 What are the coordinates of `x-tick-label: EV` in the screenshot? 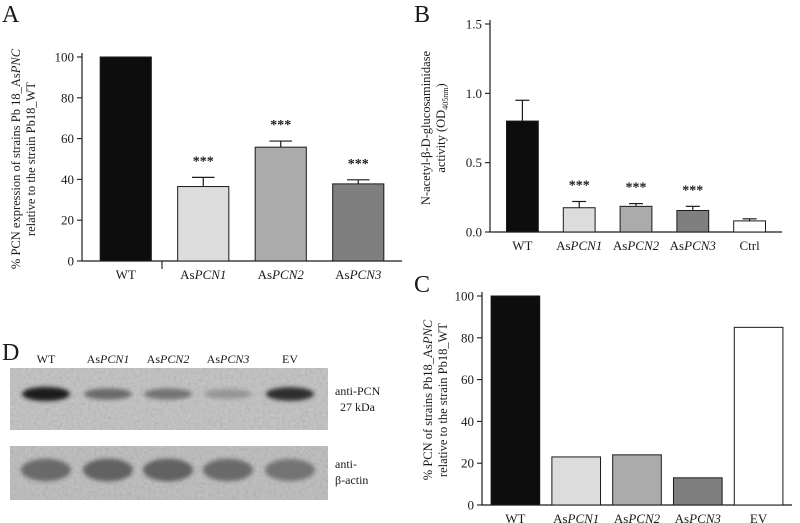 It's located at (759, 517).